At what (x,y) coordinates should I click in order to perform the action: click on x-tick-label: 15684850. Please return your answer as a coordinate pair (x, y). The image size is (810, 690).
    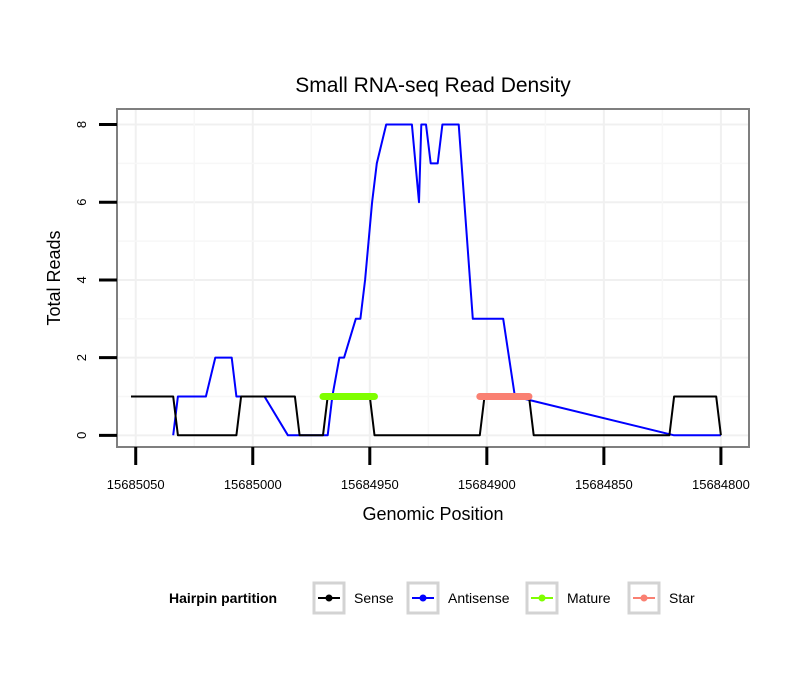
    Looking at the image, I should click on (604, 484).